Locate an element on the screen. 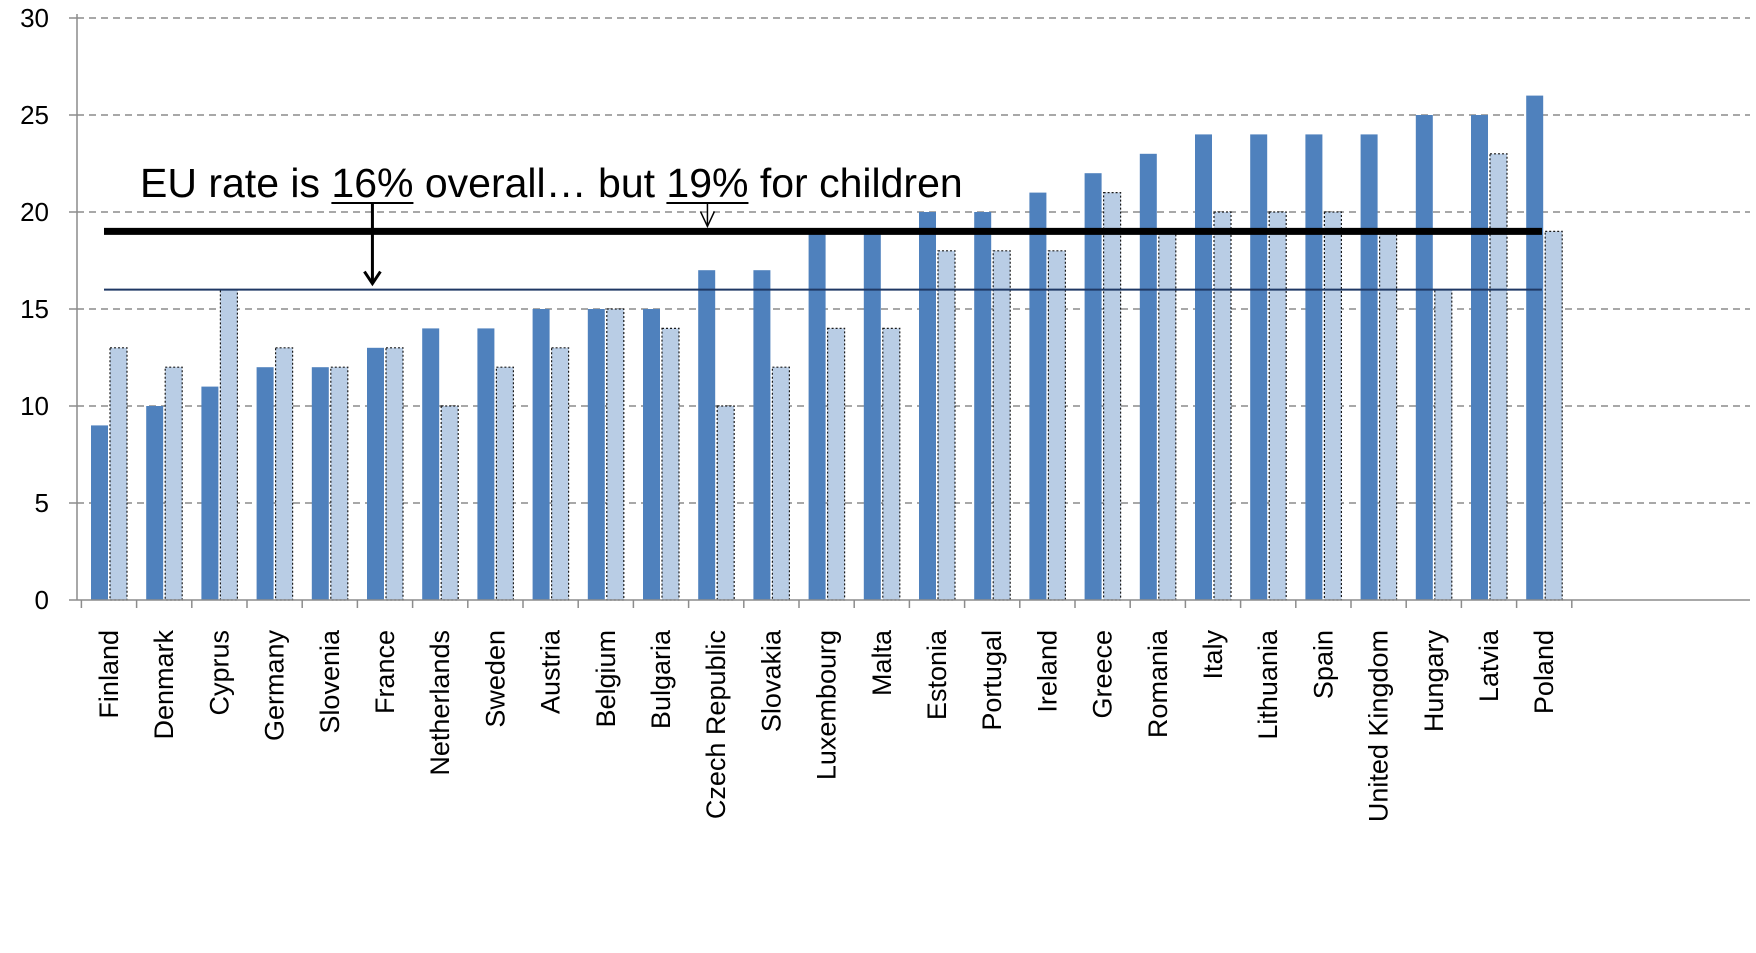  category-label: Hungary is located at coordinates (1434, 681).